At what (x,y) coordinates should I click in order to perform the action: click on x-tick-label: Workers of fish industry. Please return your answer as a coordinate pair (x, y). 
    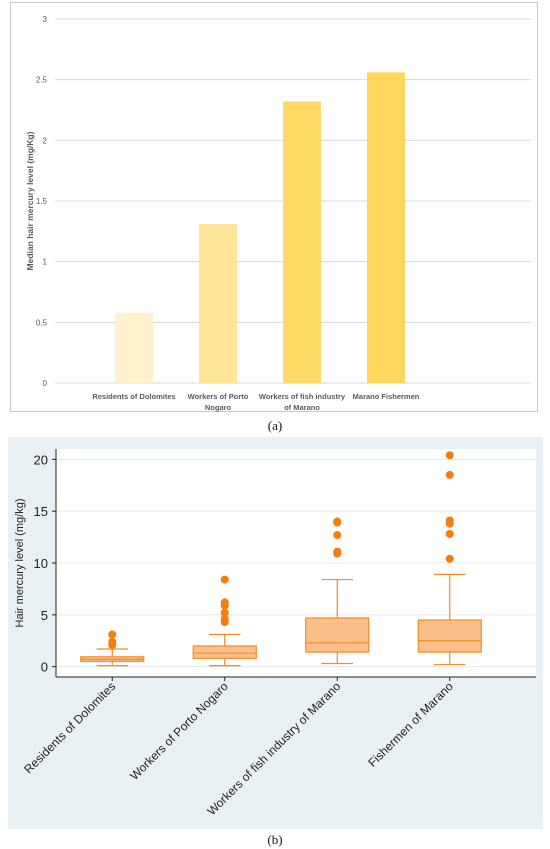
    Looking at the image, I should click on (302, 396).